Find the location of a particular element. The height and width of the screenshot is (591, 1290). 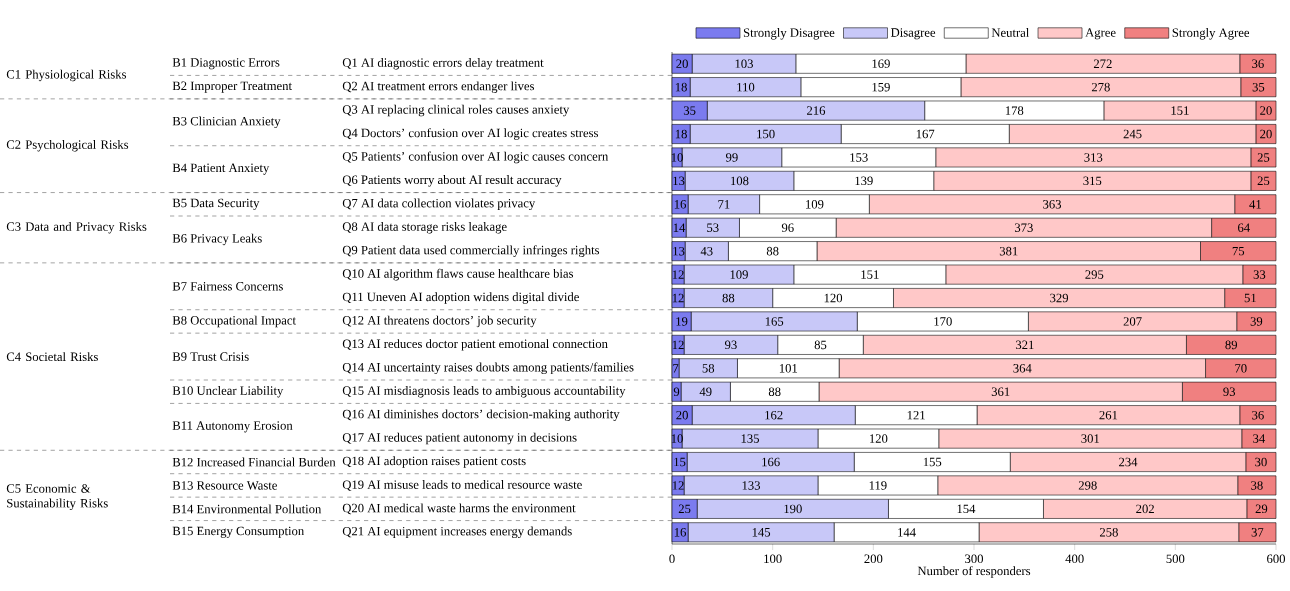

text: B2 Improper Treatment is located at coordinates (232, 87).